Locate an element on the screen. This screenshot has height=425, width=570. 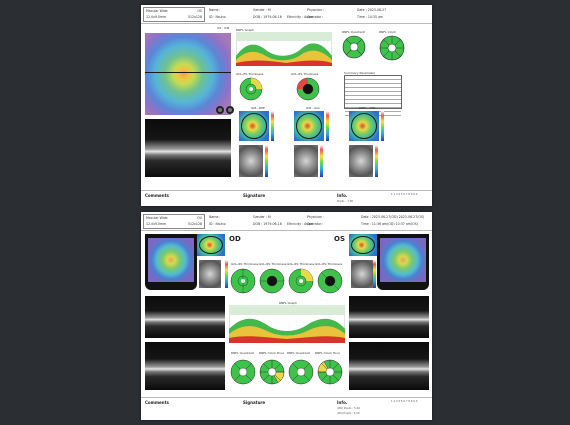
settings-icon is located at coordinates (230, 110).